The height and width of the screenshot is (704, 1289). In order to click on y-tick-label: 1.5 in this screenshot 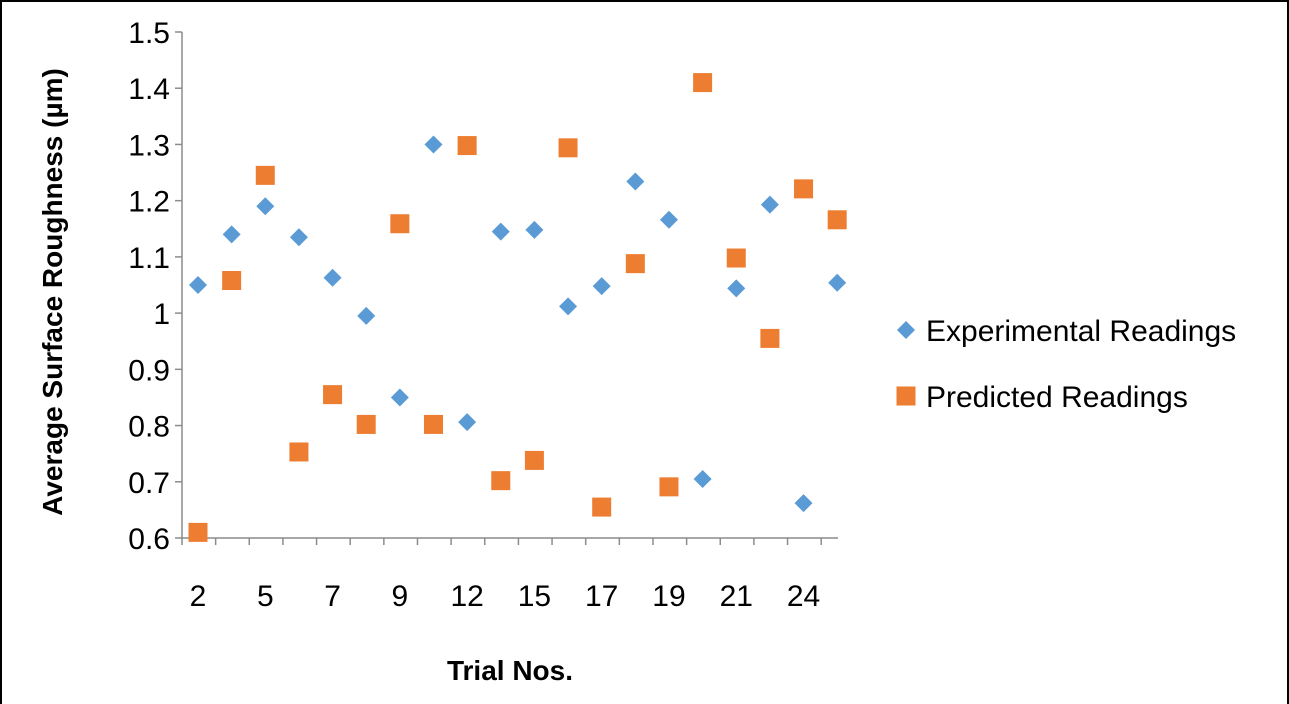, I will do `click(149, 33)`.